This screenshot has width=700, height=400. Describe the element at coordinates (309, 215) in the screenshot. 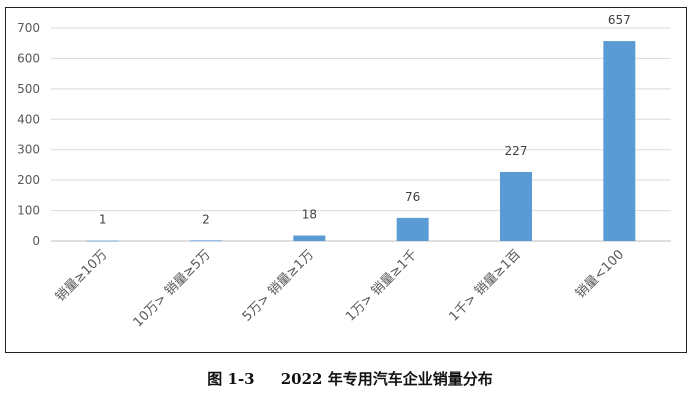

I see `data-label: 18` at that location.